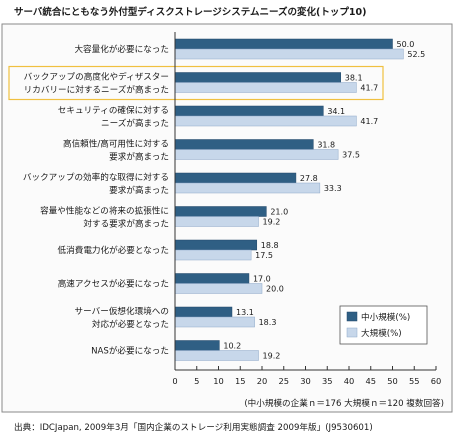 The width and height of the screenshot is (455, 440). Describe the element at coordinates (96, 90) in the screenshot. I see `category-label: リカバリーに対するニーズが高まった` at that location.